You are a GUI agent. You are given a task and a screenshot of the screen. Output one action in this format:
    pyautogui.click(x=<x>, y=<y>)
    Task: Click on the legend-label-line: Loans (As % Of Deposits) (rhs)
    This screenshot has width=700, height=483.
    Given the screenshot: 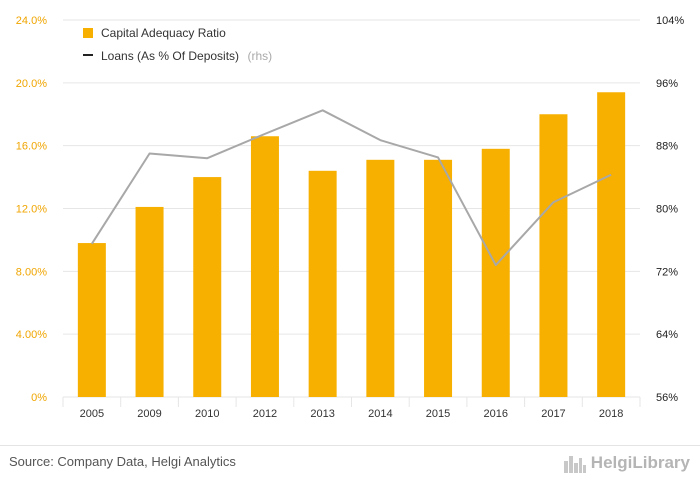 What is the action you would take?
    pyautogui.click(x=186, y=55)
    